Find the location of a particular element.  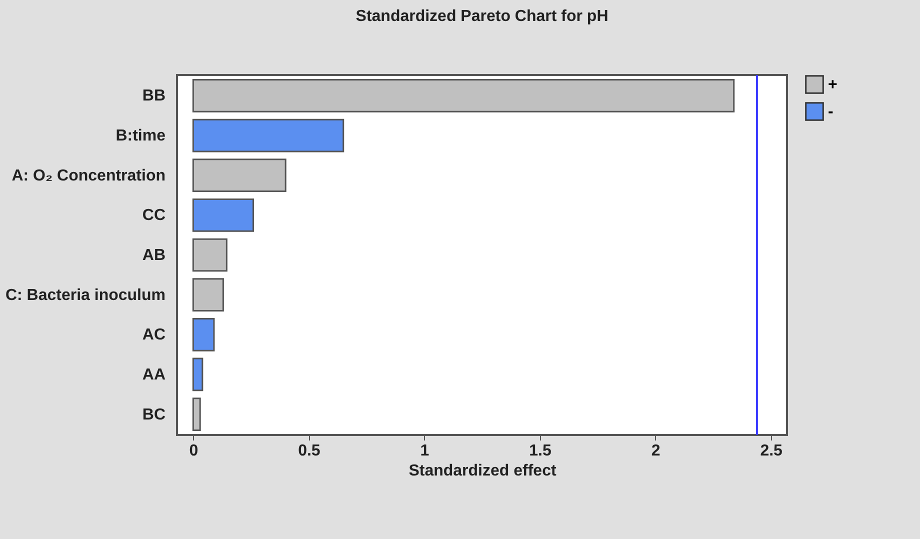

chart-title: Standardized Pareto Chart for pH is located at coordinates (482, 16).